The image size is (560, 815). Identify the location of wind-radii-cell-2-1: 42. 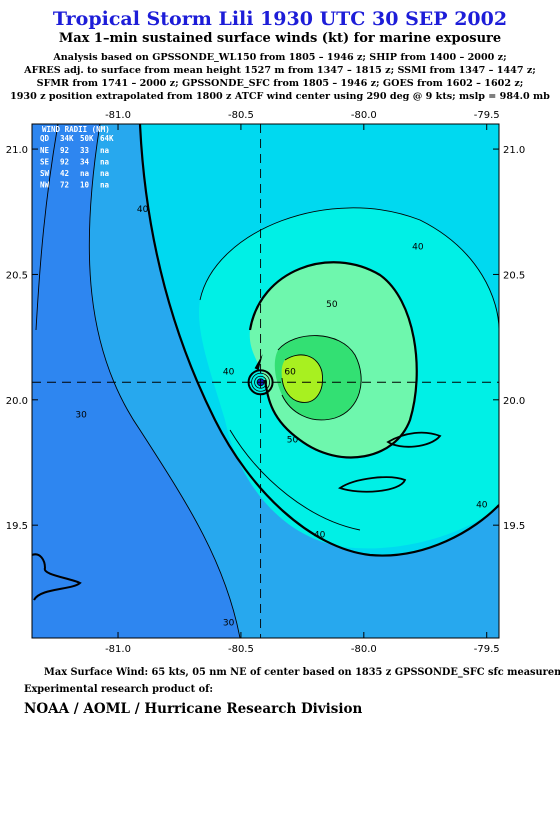
(64, 173).